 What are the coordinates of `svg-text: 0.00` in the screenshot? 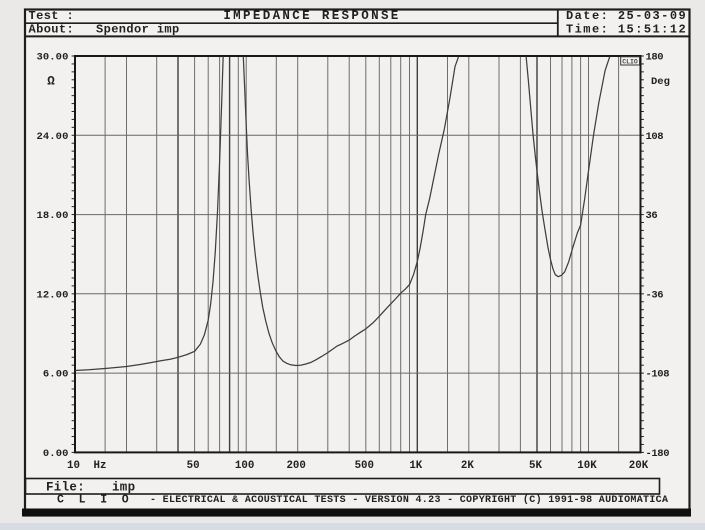 It's located at (56, 454).